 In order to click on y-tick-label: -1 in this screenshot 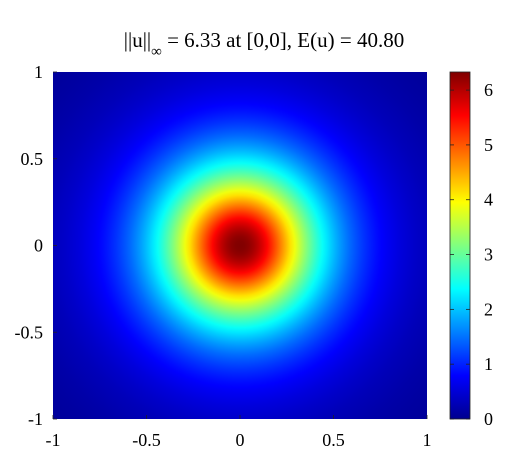, I will do `click(35, 419)`.